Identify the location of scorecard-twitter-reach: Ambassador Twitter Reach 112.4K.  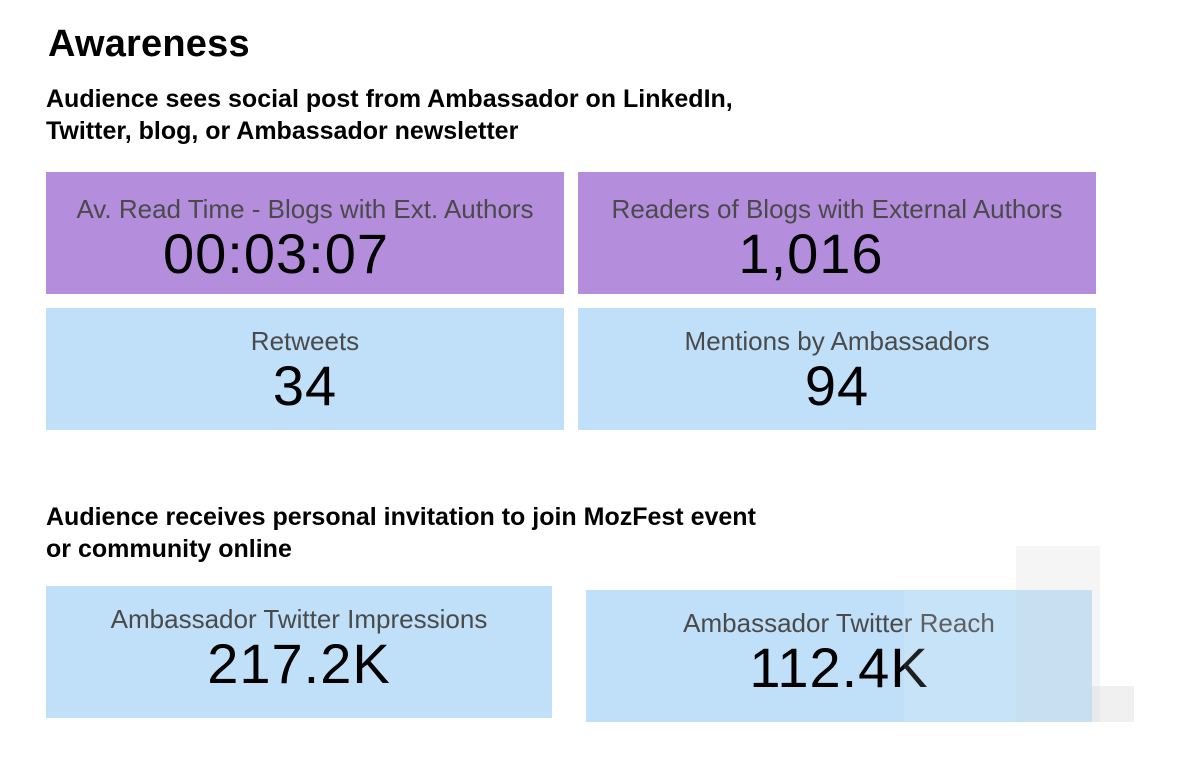
(839, 656).